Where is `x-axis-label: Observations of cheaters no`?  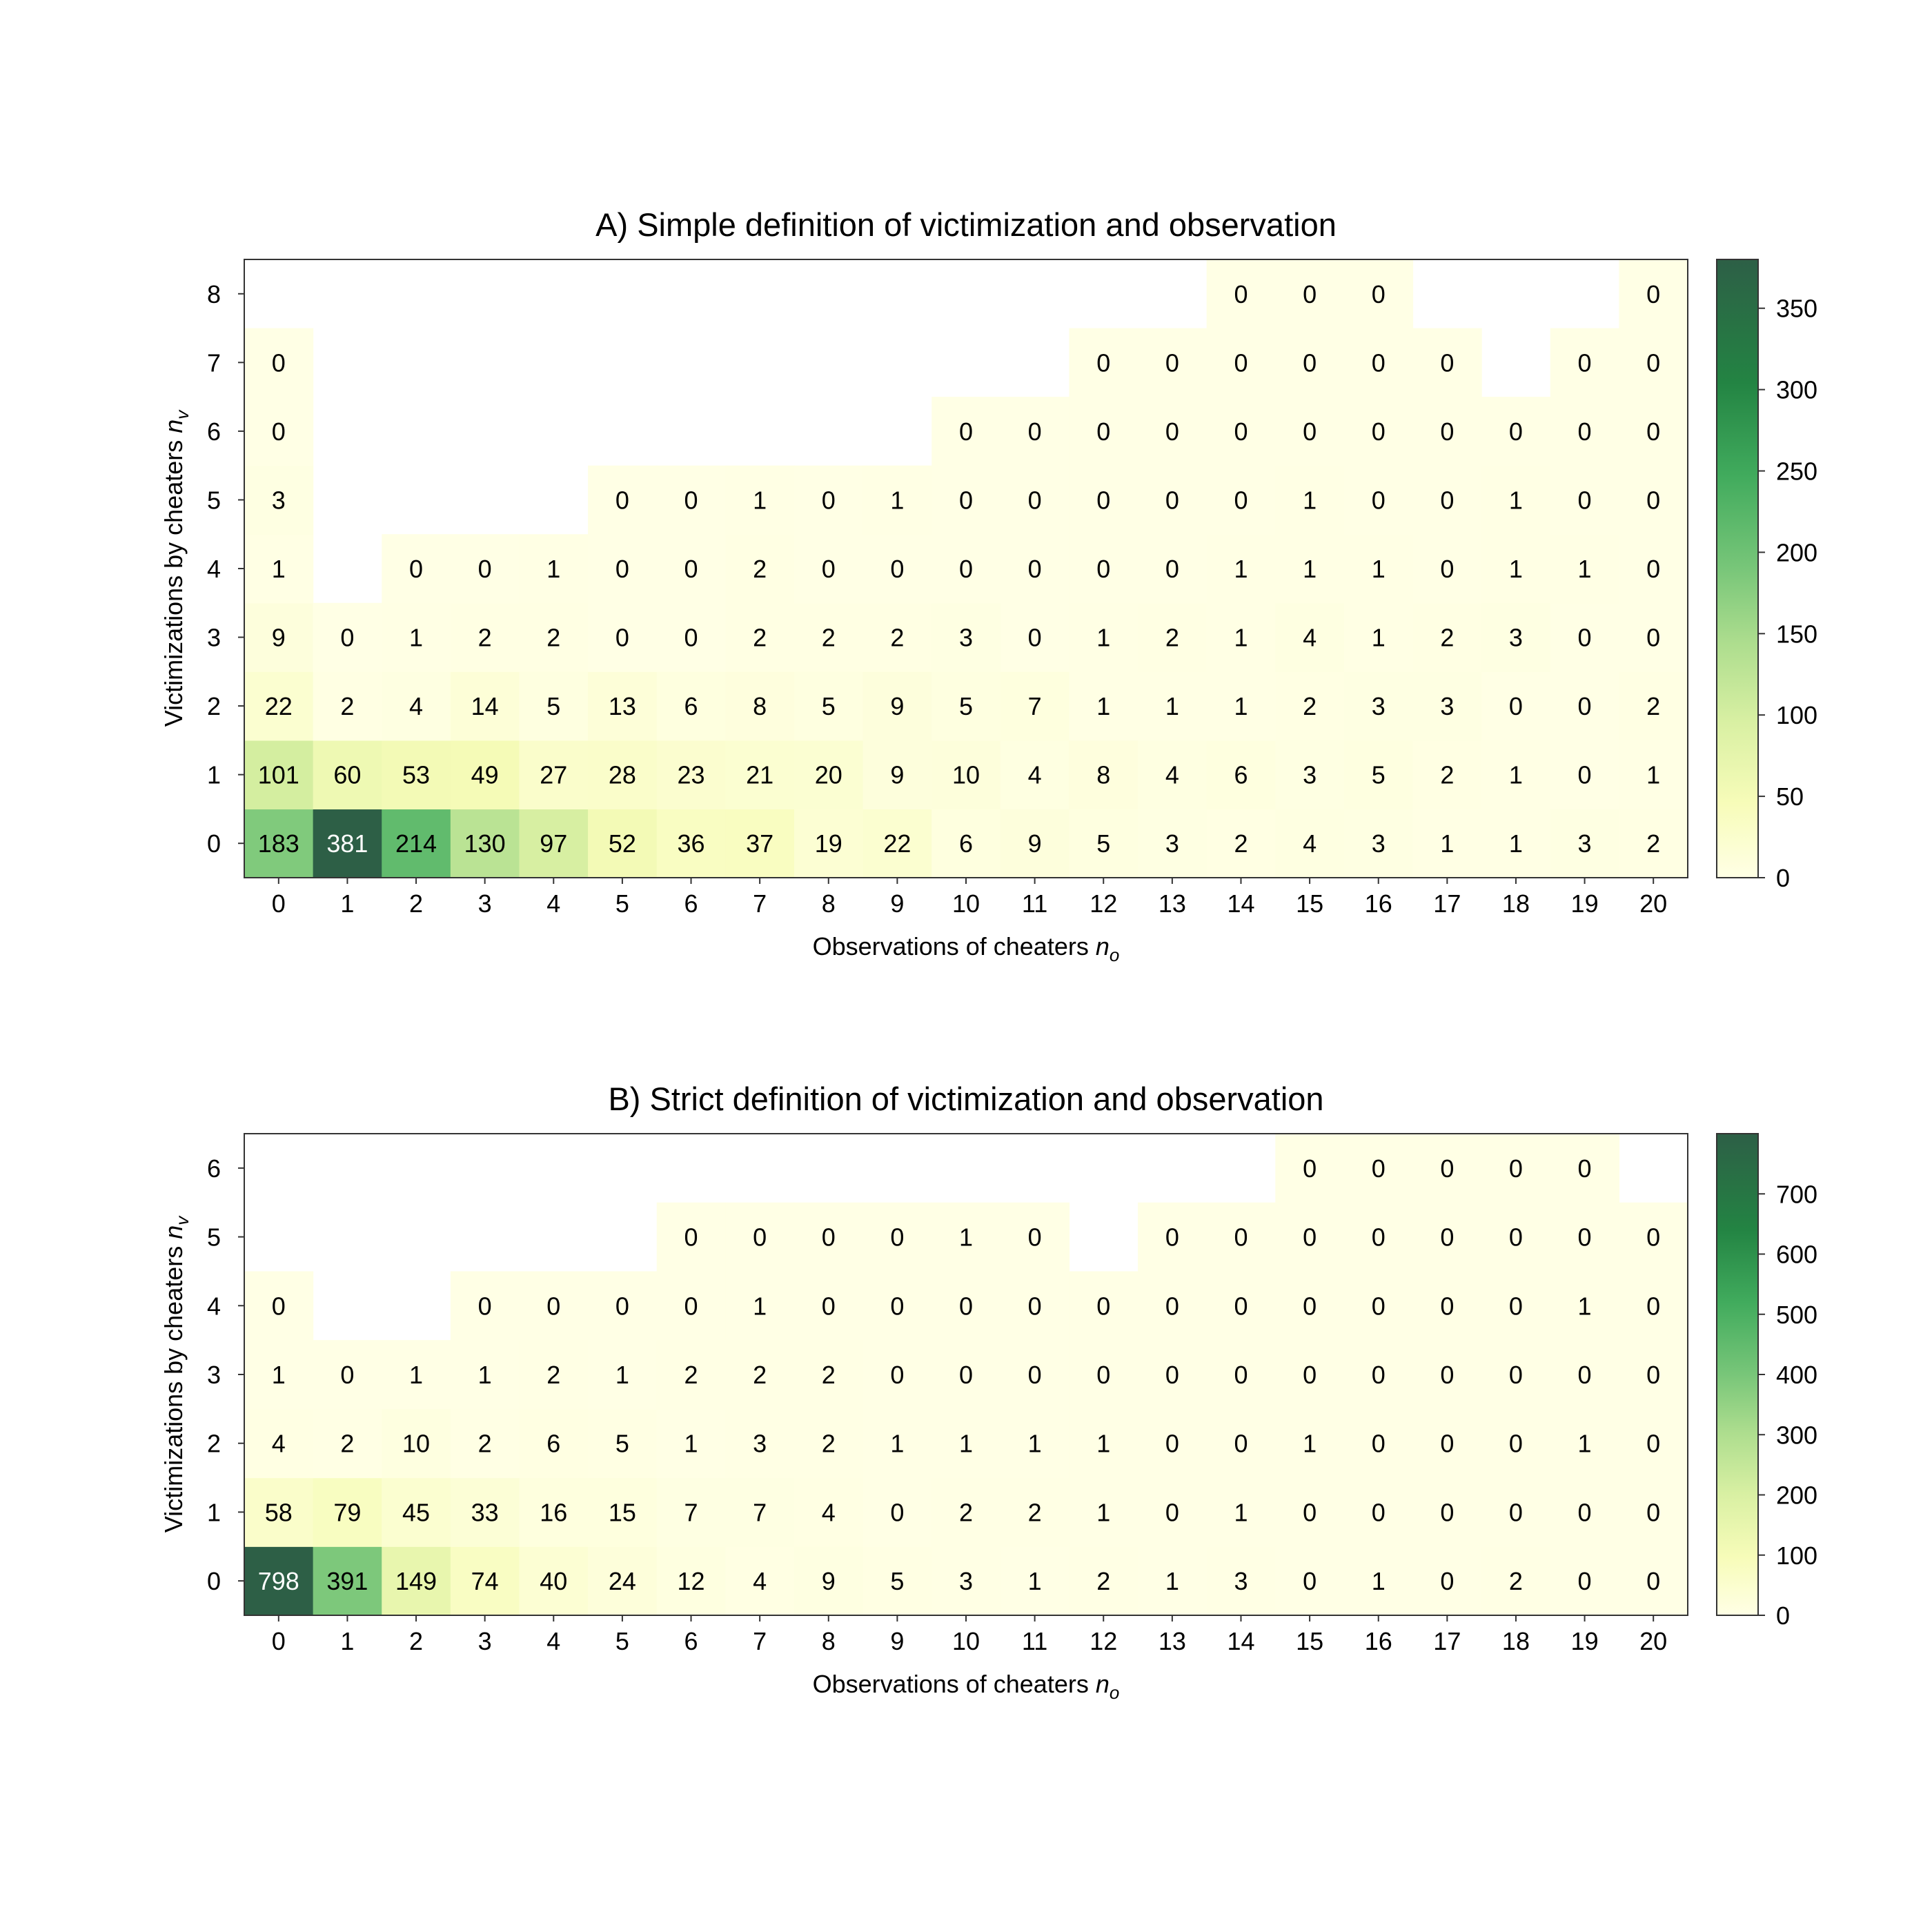 x-axis-label: Observations of cheaters no is located at coordinates (966, 948).